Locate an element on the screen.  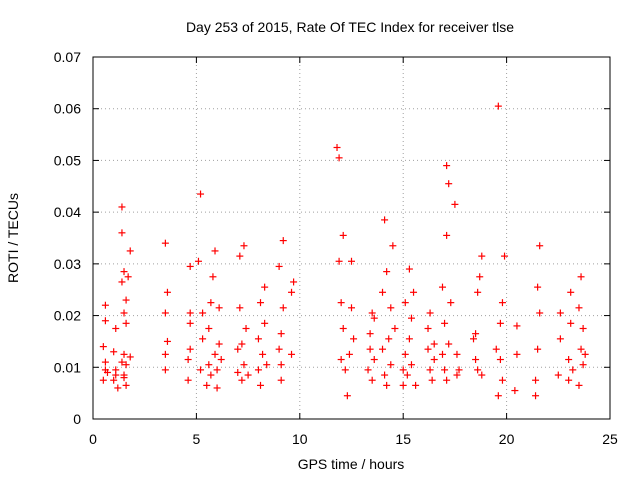
y-axis-label: ROTI / TECUs is located at coordinates (13, 238).